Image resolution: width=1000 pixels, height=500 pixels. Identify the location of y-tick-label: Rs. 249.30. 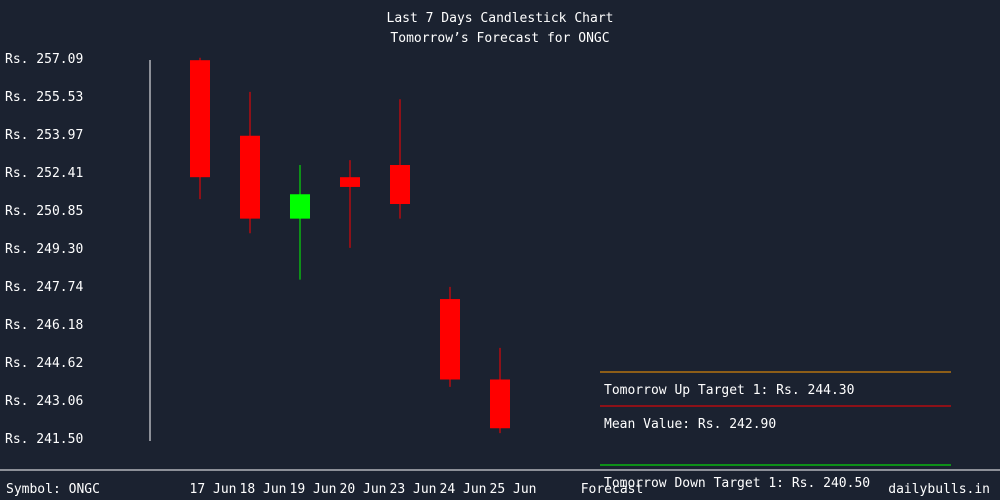
(44, 249).